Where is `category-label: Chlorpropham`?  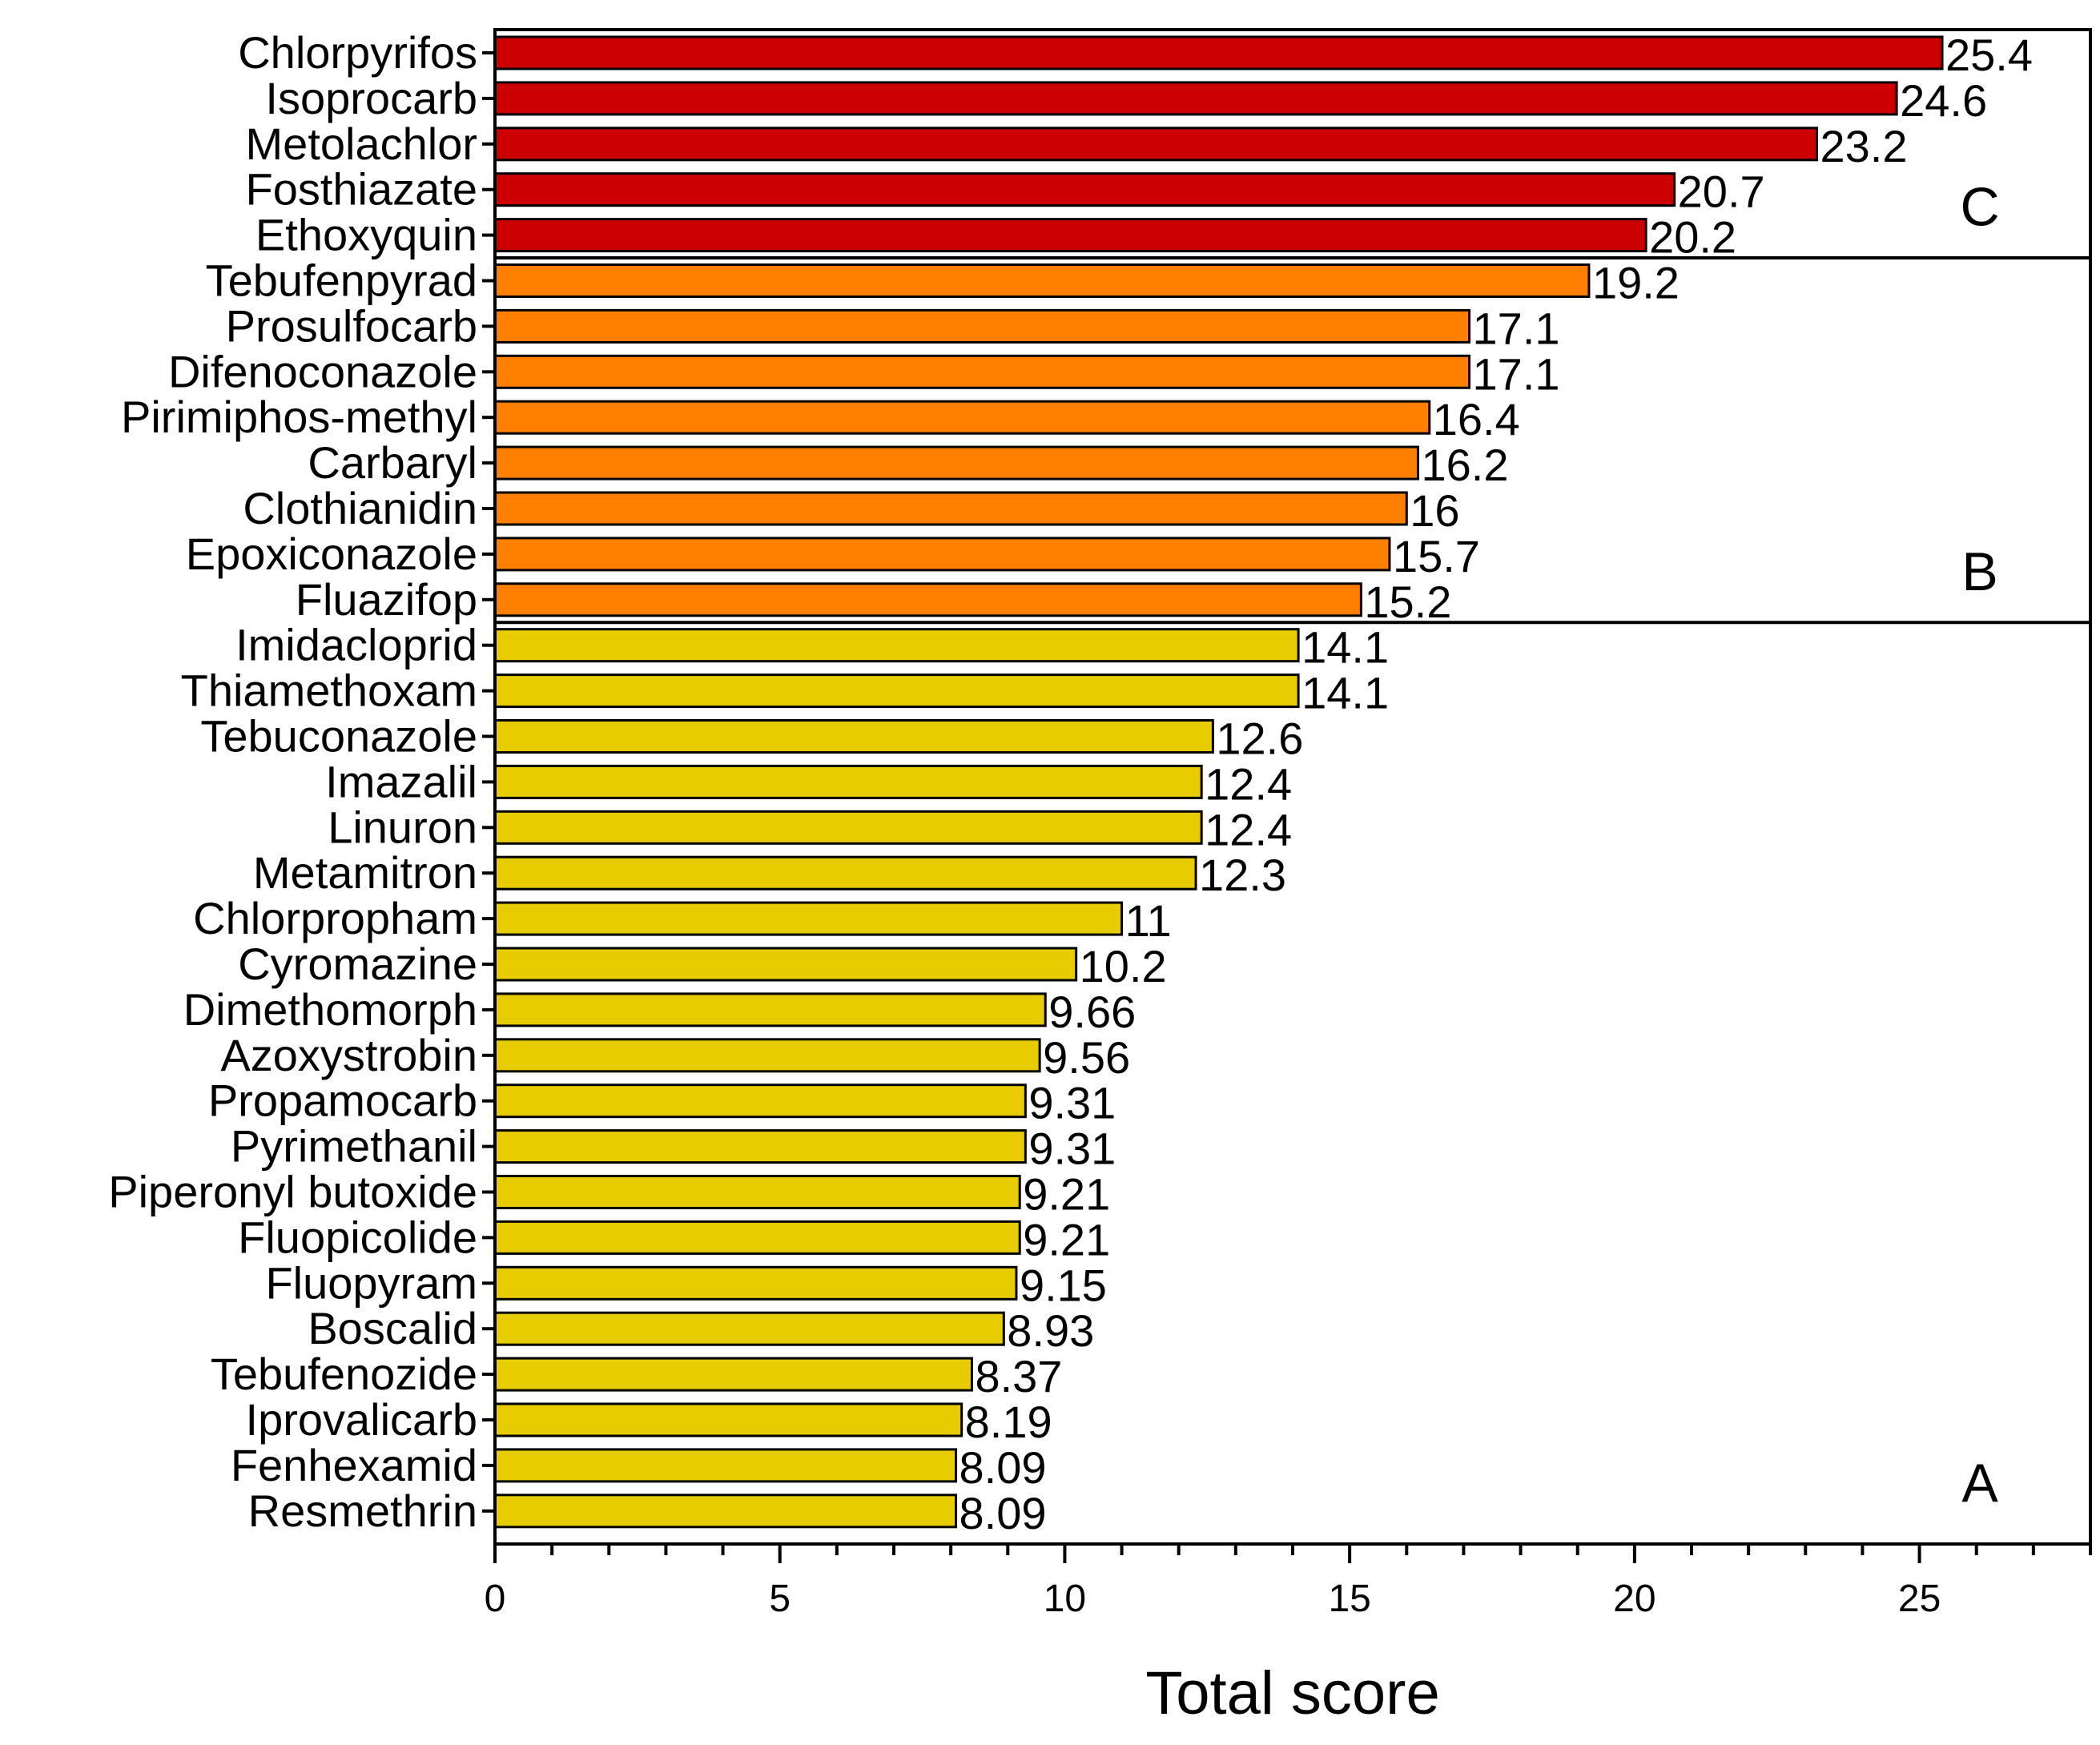
category-label: Chlorpropham is located at coordinates (335, 918).